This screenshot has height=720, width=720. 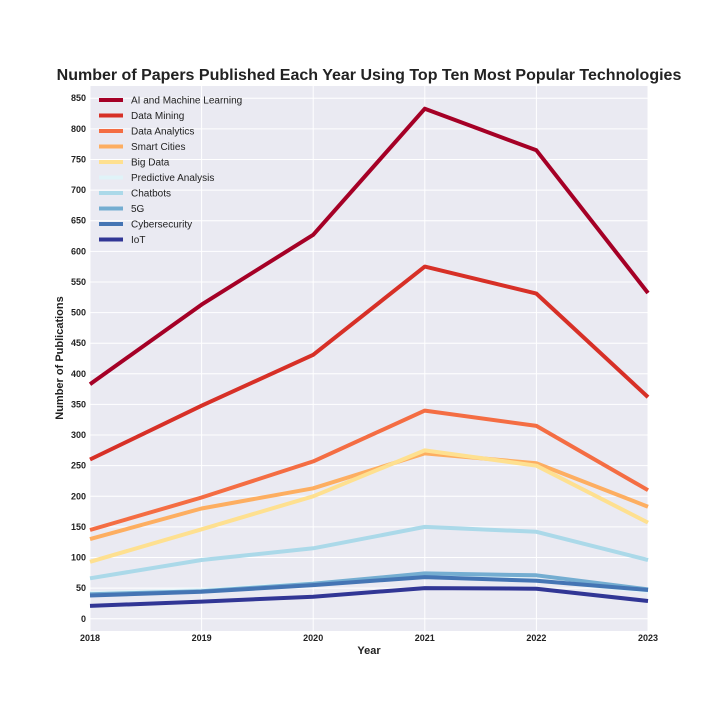 I want to click on legend-label: Data Mining, so click(x=157, y=116).